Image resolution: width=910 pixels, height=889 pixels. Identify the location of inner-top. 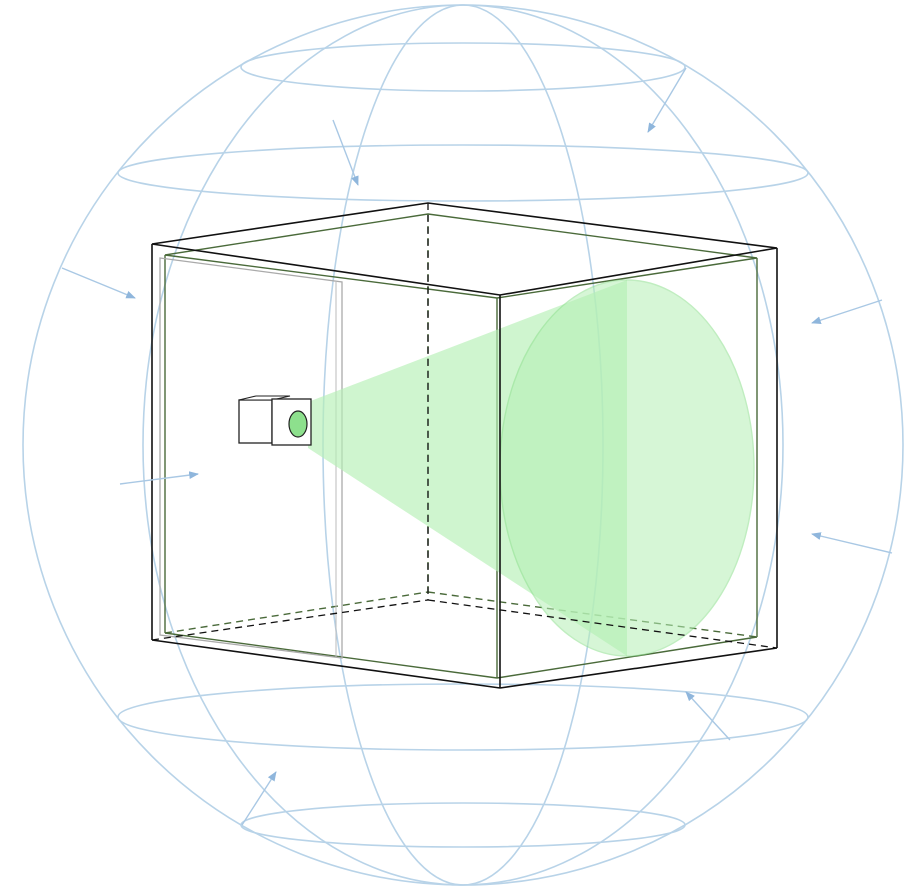
(461, 256).